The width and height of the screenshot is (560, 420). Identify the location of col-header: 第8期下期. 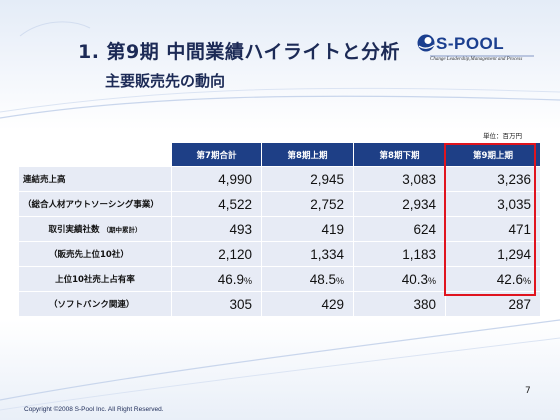
(399, 154).